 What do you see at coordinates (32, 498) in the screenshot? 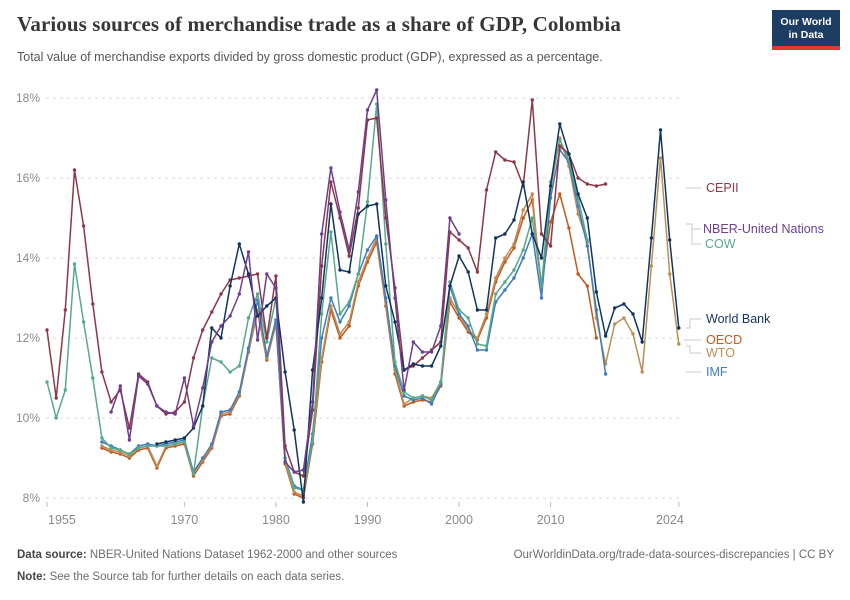
I see `y-tick-label-8%: 8%` at bounding box center [32, 498].